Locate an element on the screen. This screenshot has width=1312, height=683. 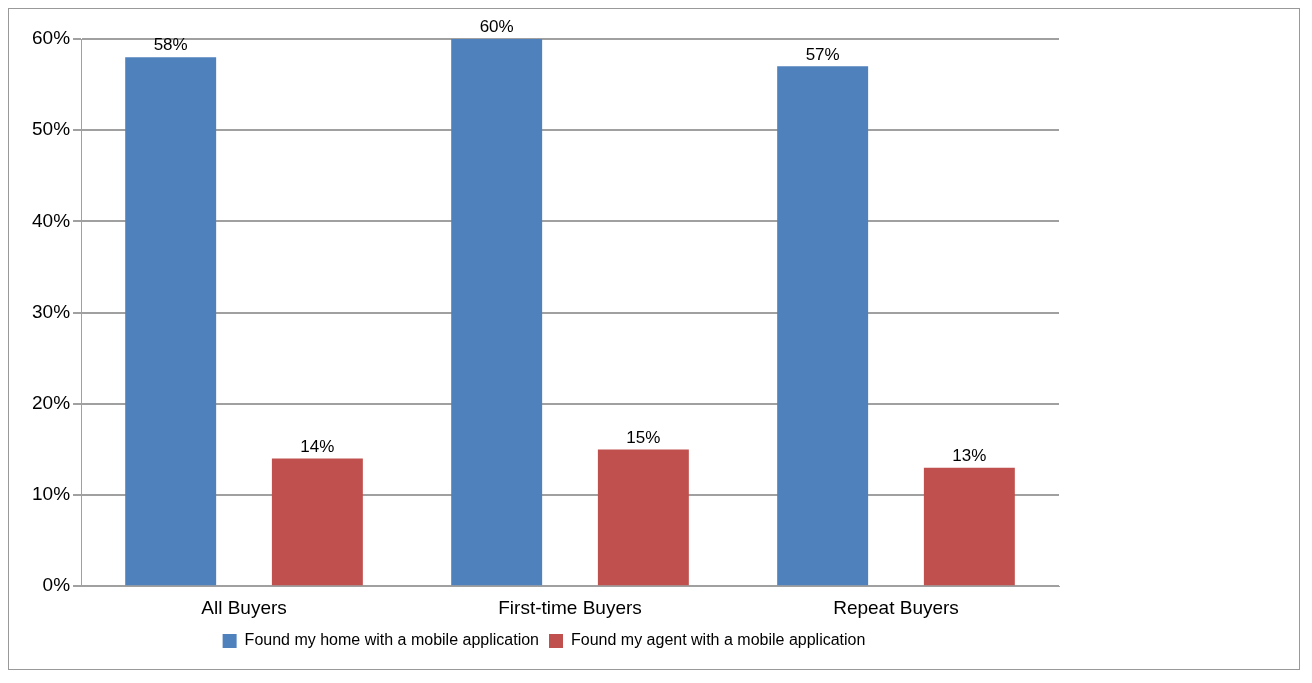
data-label: 15% is located at coordinates (643, 437).